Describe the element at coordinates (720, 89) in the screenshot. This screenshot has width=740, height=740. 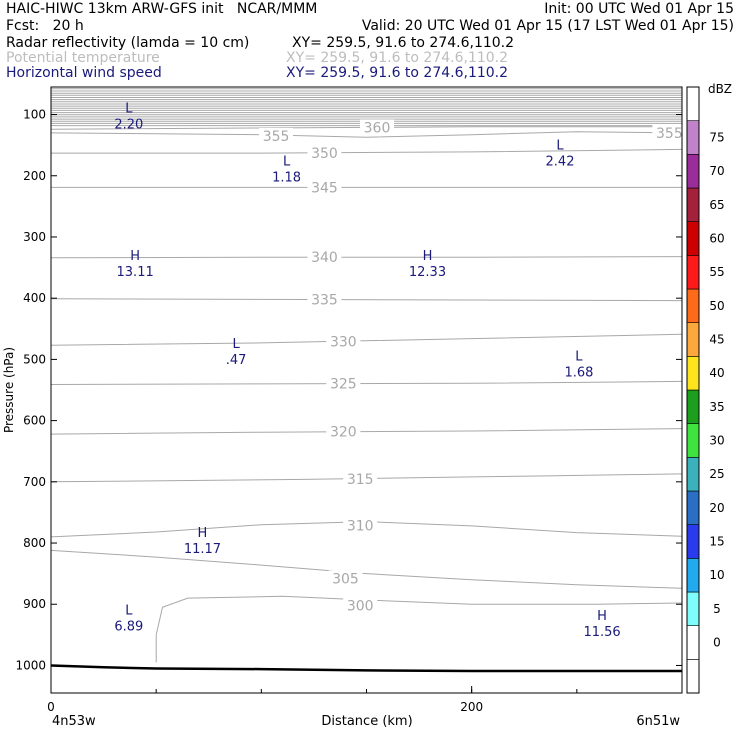
I see `colorbar-unit: dBZ` at that location.